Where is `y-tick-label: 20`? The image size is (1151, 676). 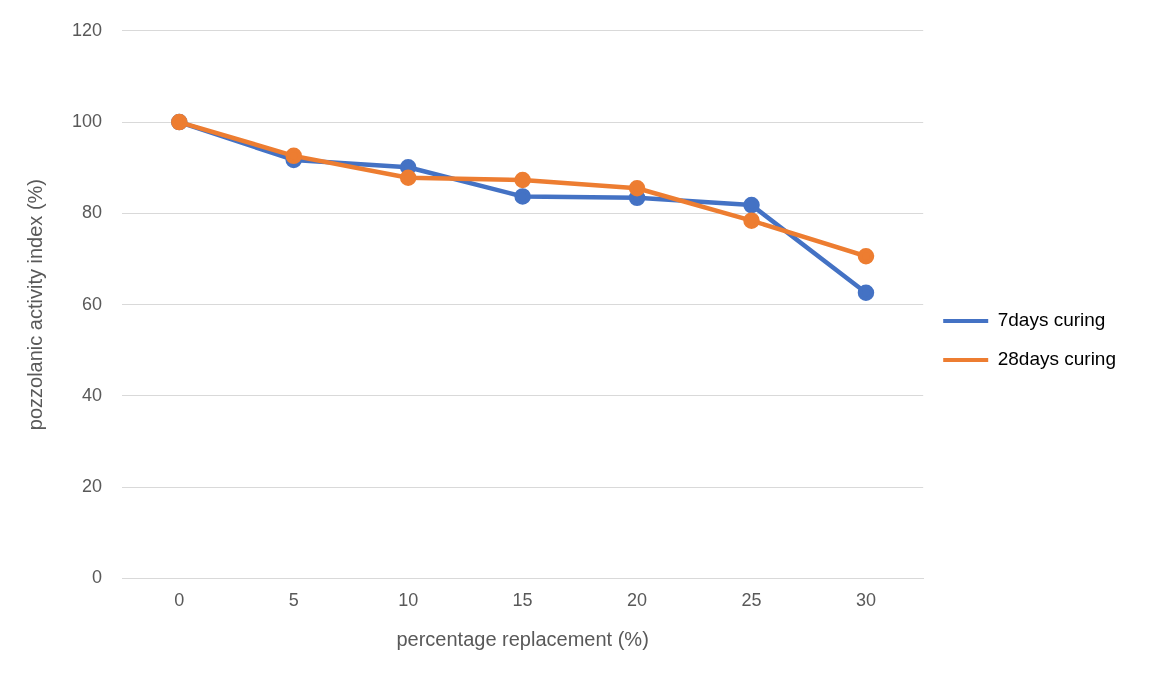 y-tick-label: 20 is located at coordinates (92, 486).